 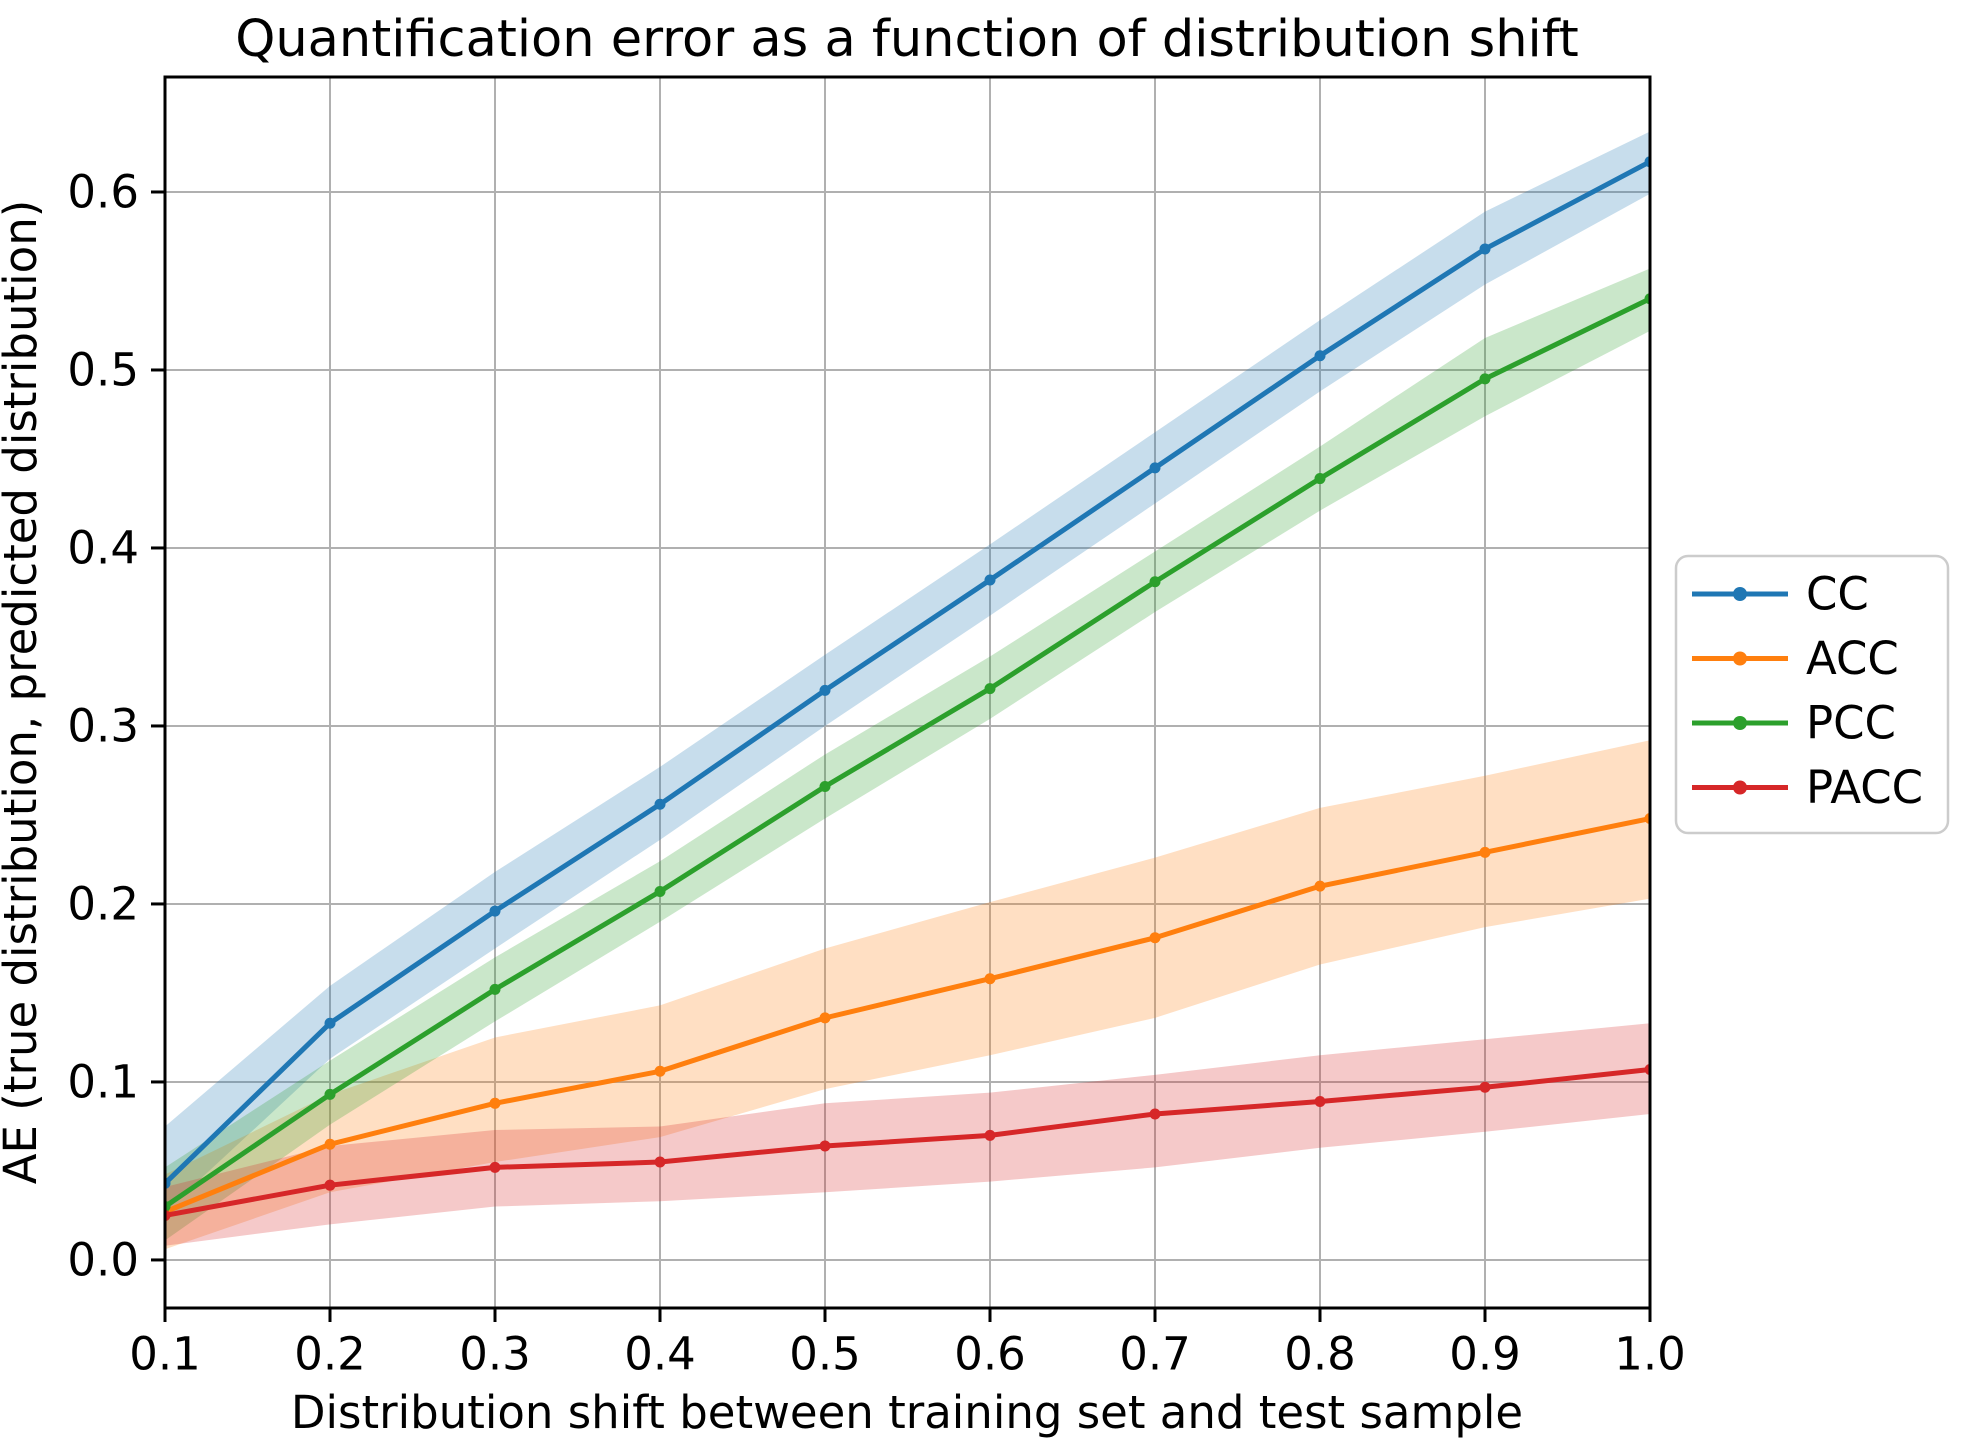 I want to click on y-tick-label: 0.3, so click(x=103, y=725).